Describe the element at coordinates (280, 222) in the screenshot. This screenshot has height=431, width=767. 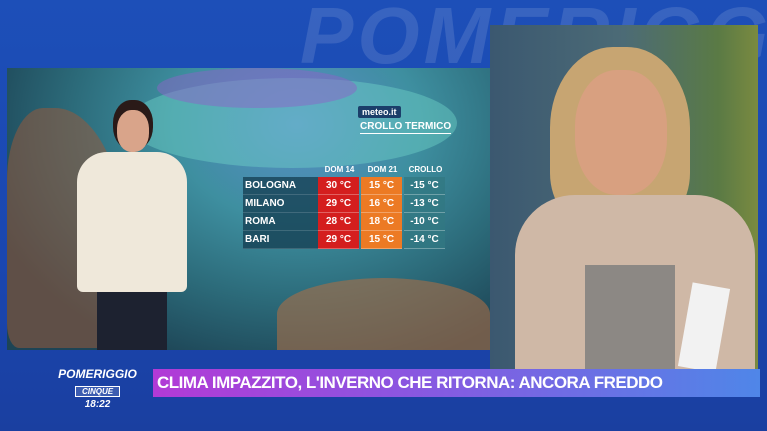
I see `city-name: ROMA` at that location.